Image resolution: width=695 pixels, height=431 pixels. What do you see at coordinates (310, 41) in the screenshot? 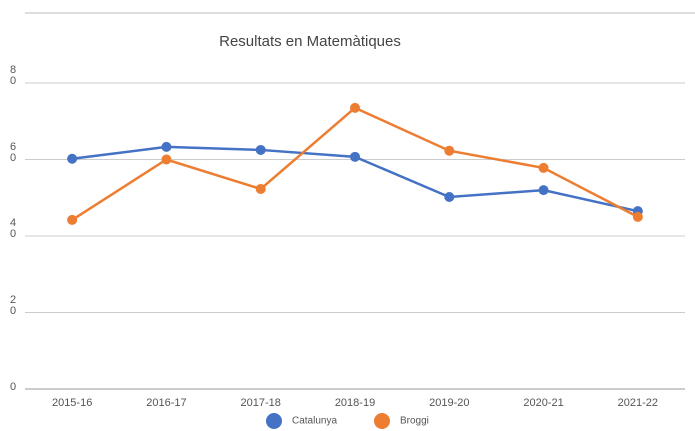
I see `chart-title: Resultats en Matemàtiques` at bounding box center [310, 41].